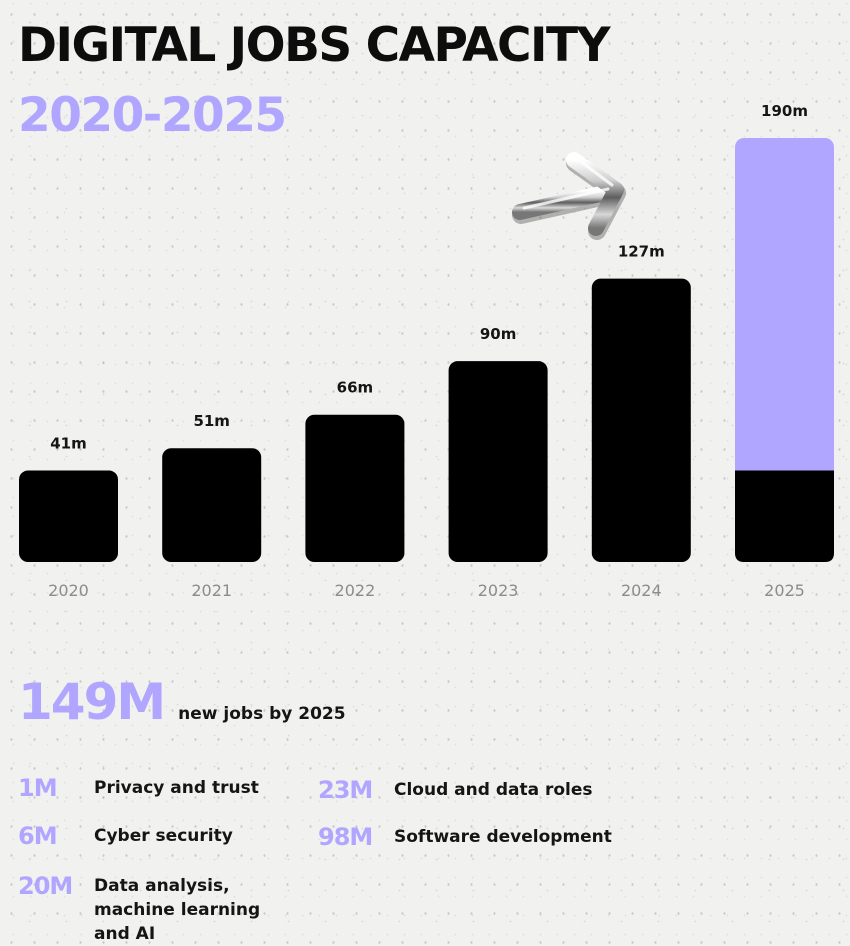 This screenshot has height=946, width=850. I want to click on x-tick-label: 2020, so click(68, 590).